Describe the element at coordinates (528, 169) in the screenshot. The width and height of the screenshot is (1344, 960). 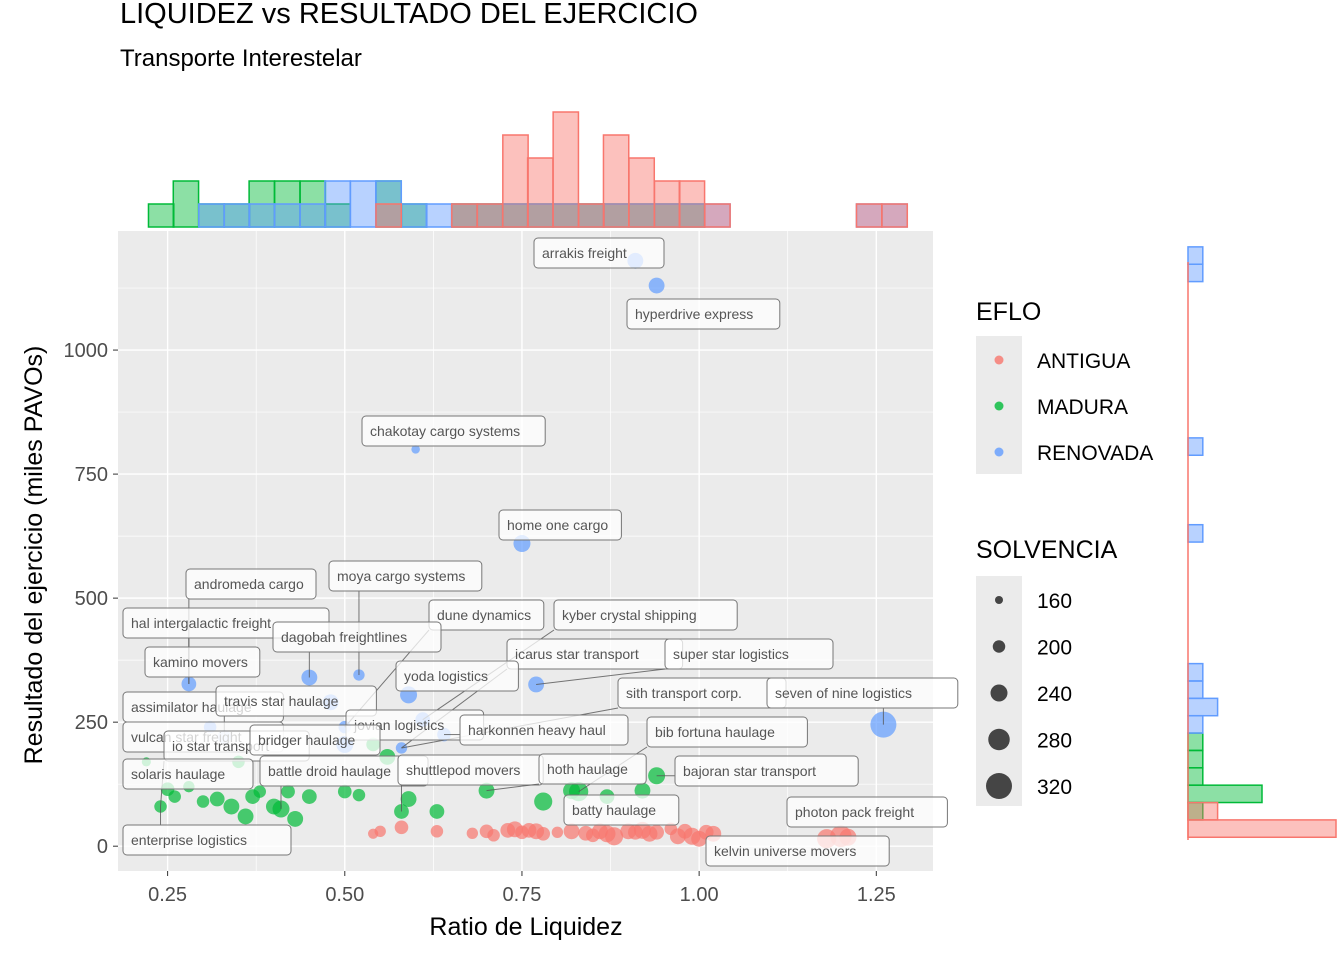
I see `top-histogram` at that location.